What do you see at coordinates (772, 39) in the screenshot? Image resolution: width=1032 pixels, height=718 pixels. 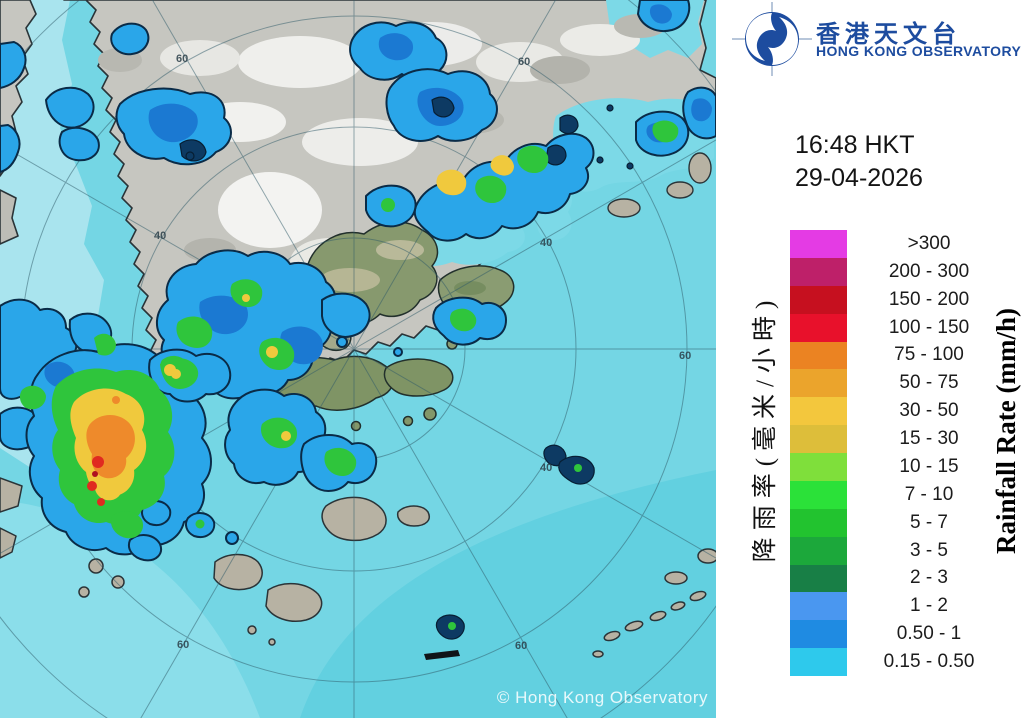 I see `hko-logo-icon` at bounding box center [772, 39].